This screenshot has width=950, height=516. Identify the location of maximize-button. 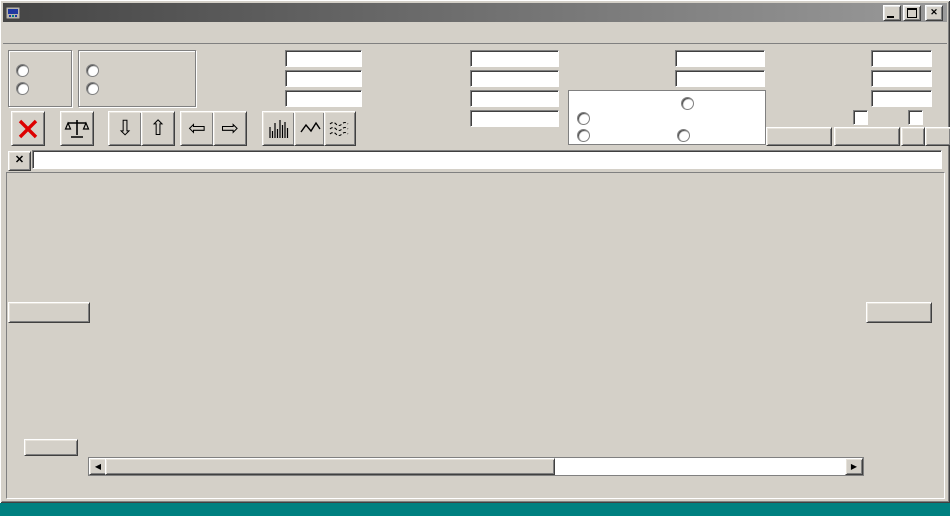
(912, 13).